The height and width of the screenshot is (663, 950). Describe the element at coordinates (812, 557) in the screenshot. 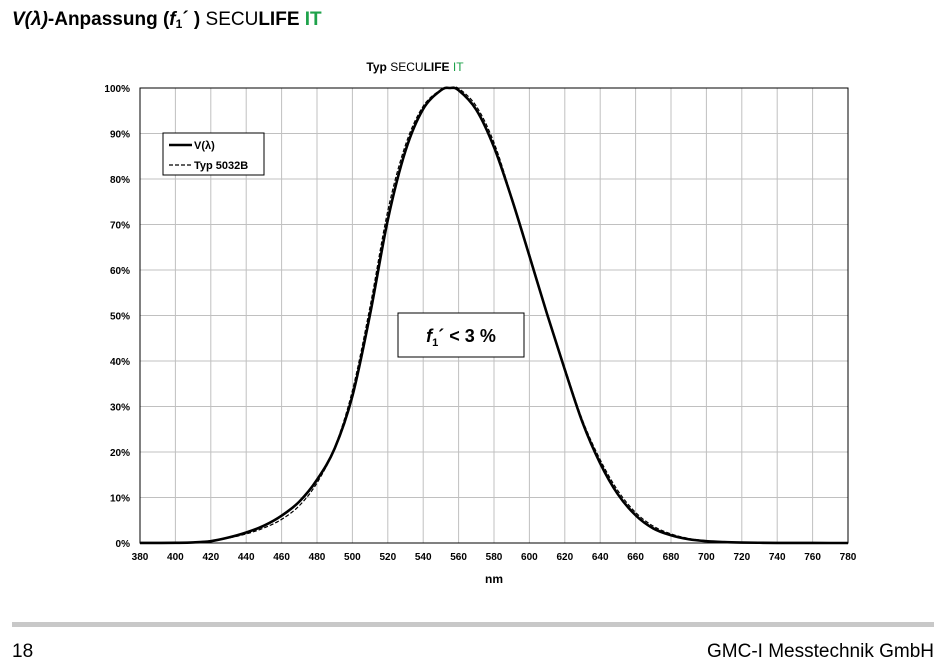

I see `x-tick-label: 760` at that location.